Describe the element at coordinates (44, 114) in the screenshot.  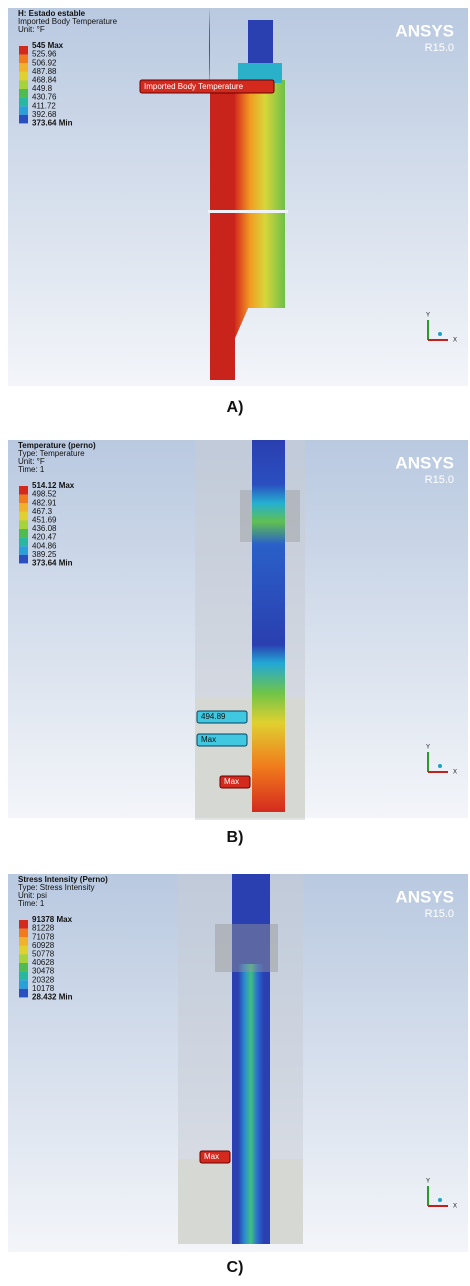
I see `legend-label: 392.68` at that location.